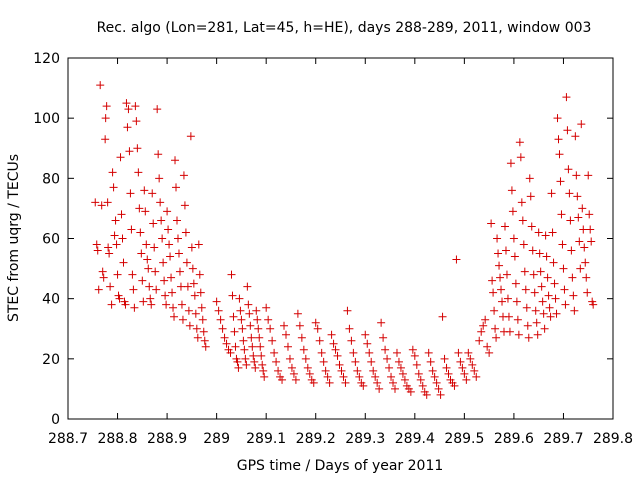  I want to click on x-tick-label: 288.9, so click(167, 439).